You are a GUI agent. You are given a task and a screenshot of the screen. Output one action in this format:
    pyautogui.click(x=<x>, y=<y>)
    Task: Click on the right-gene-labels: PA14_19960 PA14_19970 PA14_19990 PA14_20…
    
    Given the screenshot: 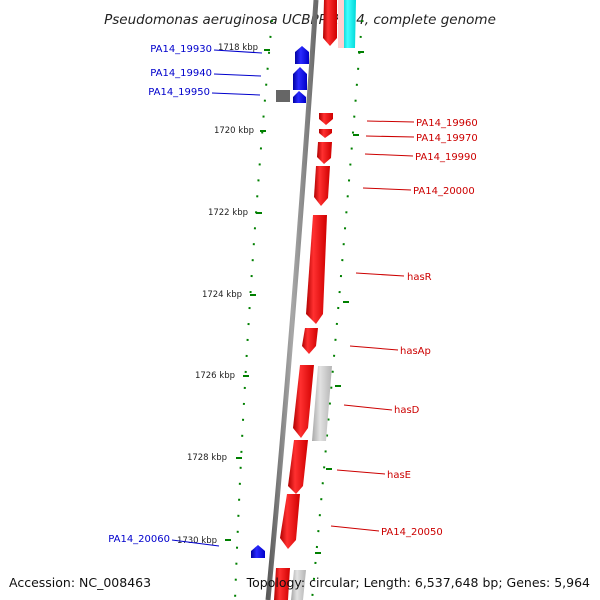 What is the action you would take?
    pyautogui.click(x=429, y=328)
    